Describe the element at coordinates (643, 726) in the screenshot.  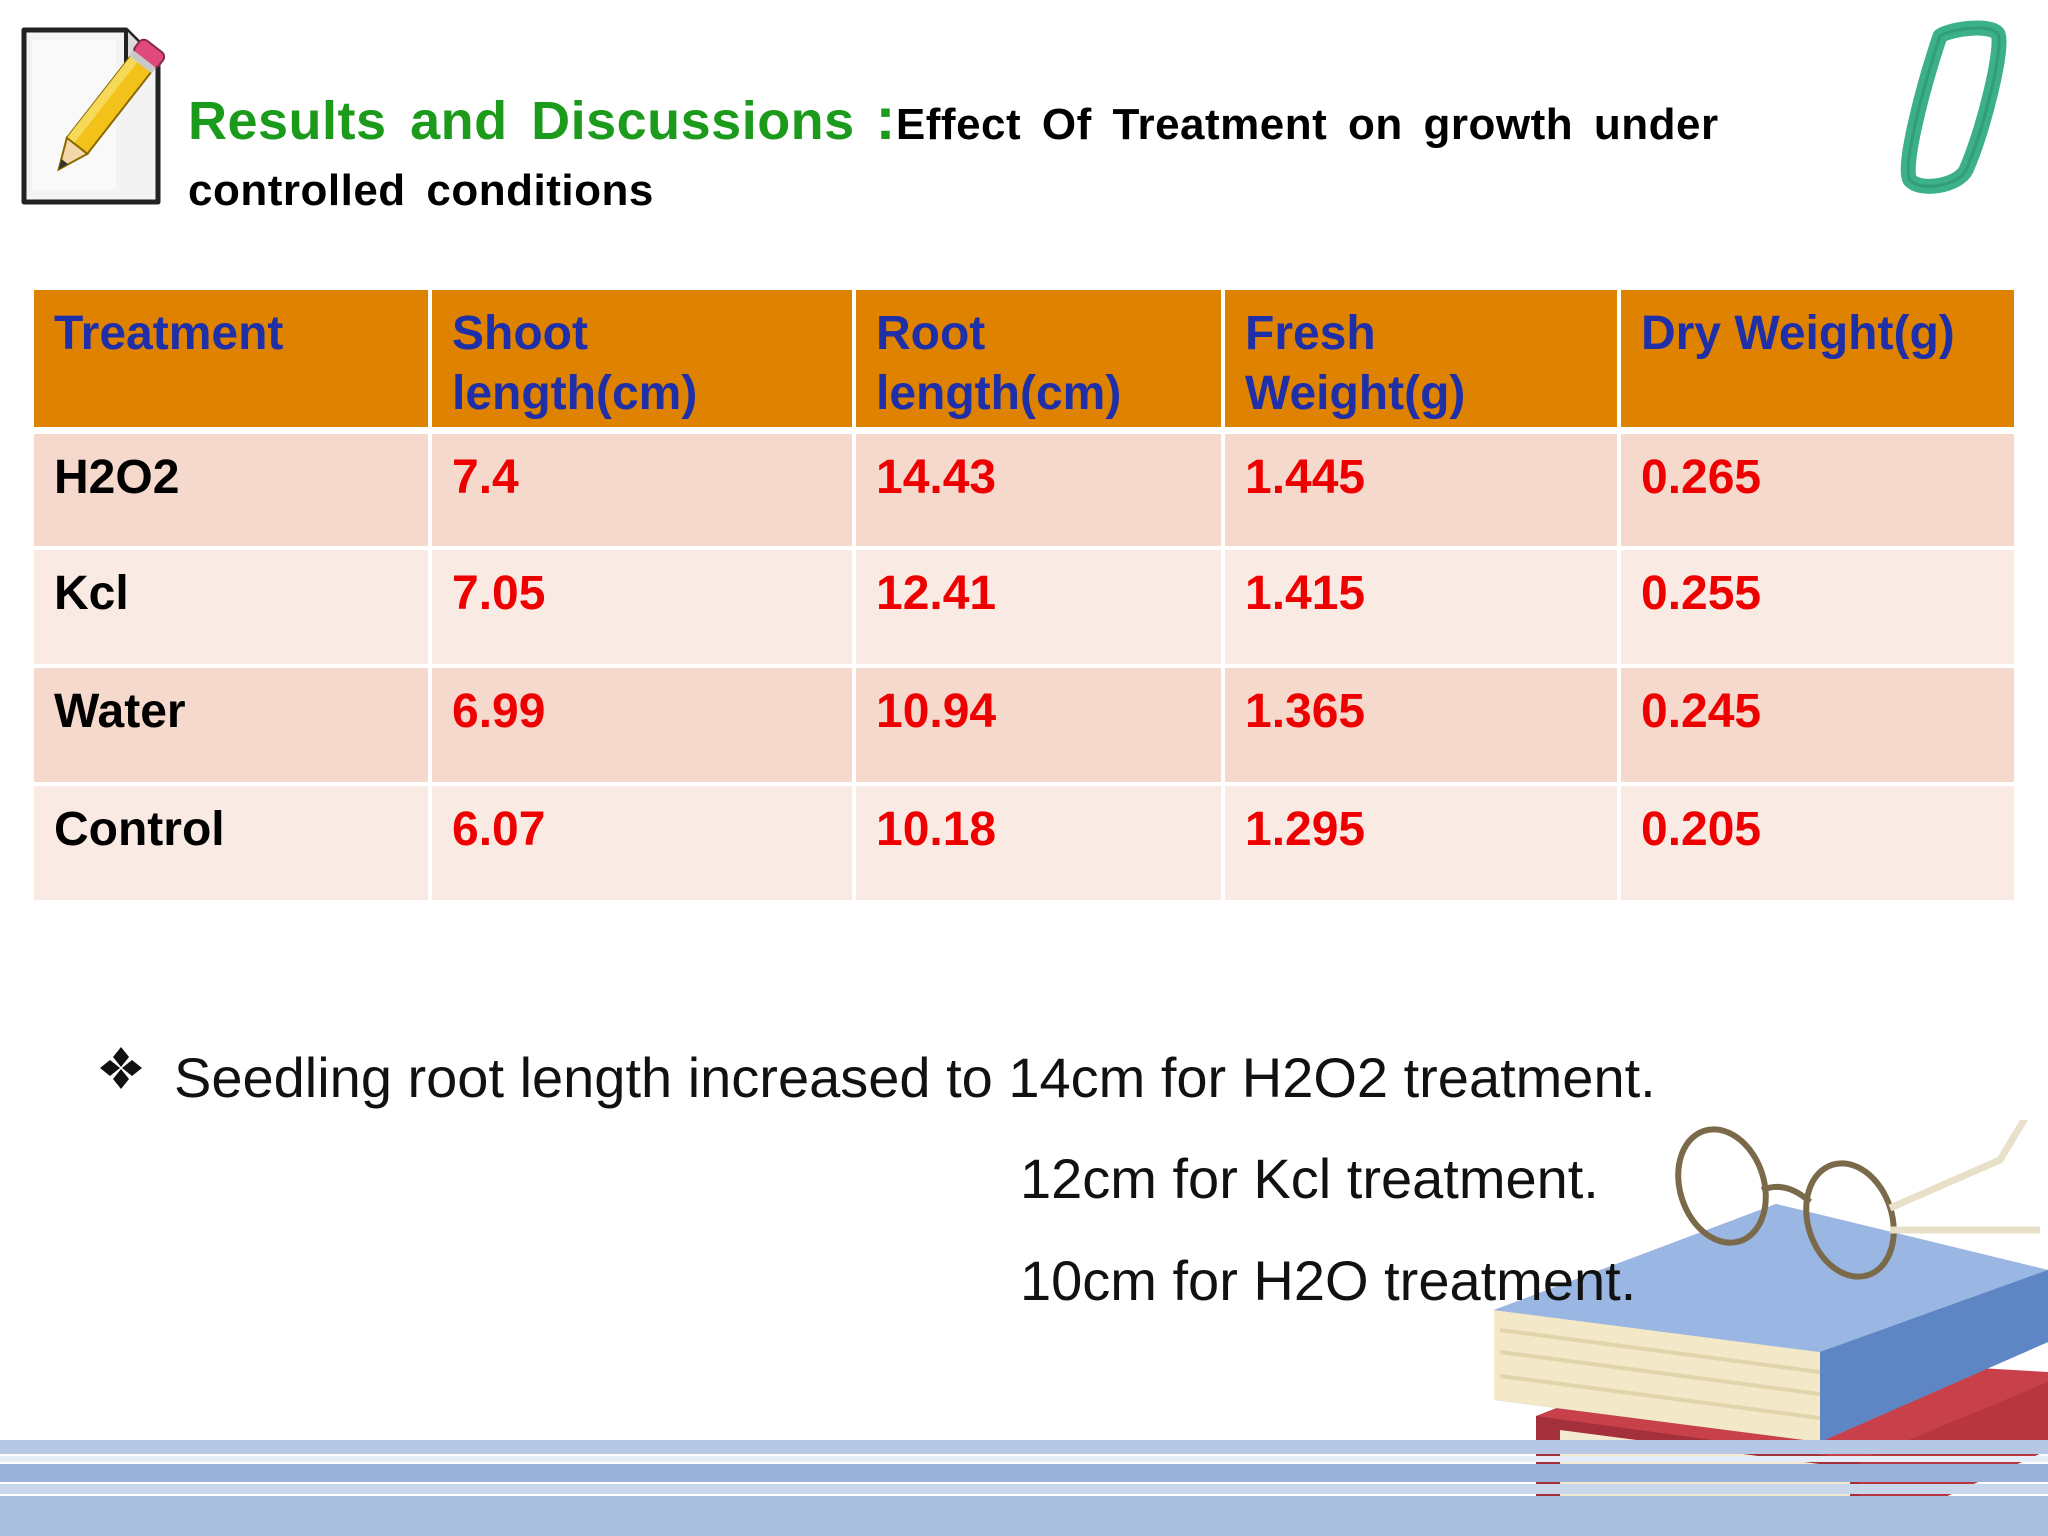
I see `cell-shoot-length: 6.99` at that location.